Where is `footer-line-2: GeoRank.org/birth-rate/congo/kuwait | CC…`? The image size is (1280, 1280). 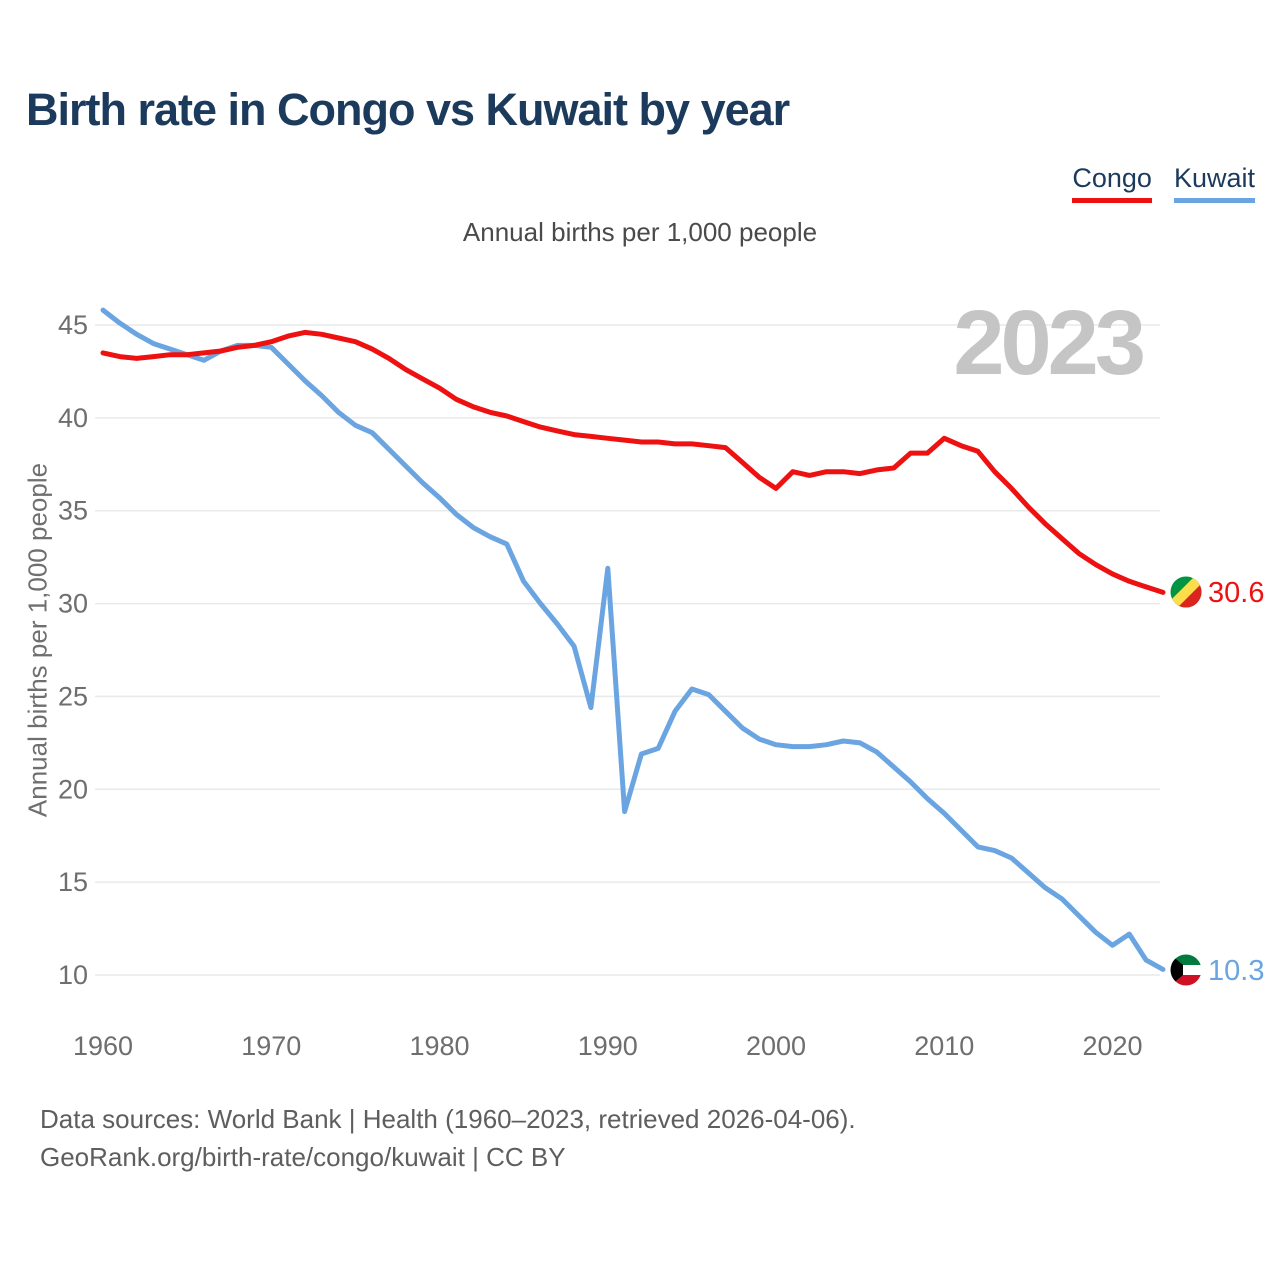
footer-line-2: GeoRank.org/birth-rate/congo/kuwait | CC… is located at coordinates (303, 1157).